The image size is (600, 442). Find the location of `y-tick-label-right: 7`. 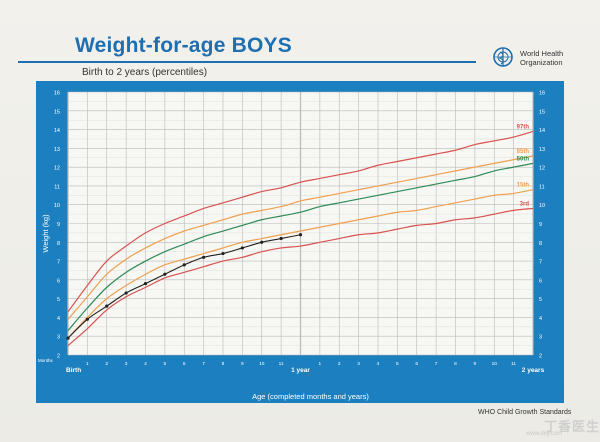

y-tick-label-right: 7 is located at coordinates (540, 263).